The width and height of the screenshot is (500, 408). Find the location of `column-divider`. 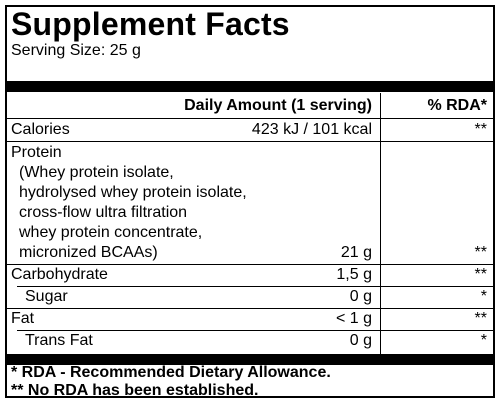

column-divider is located at coordinates (380, 223).